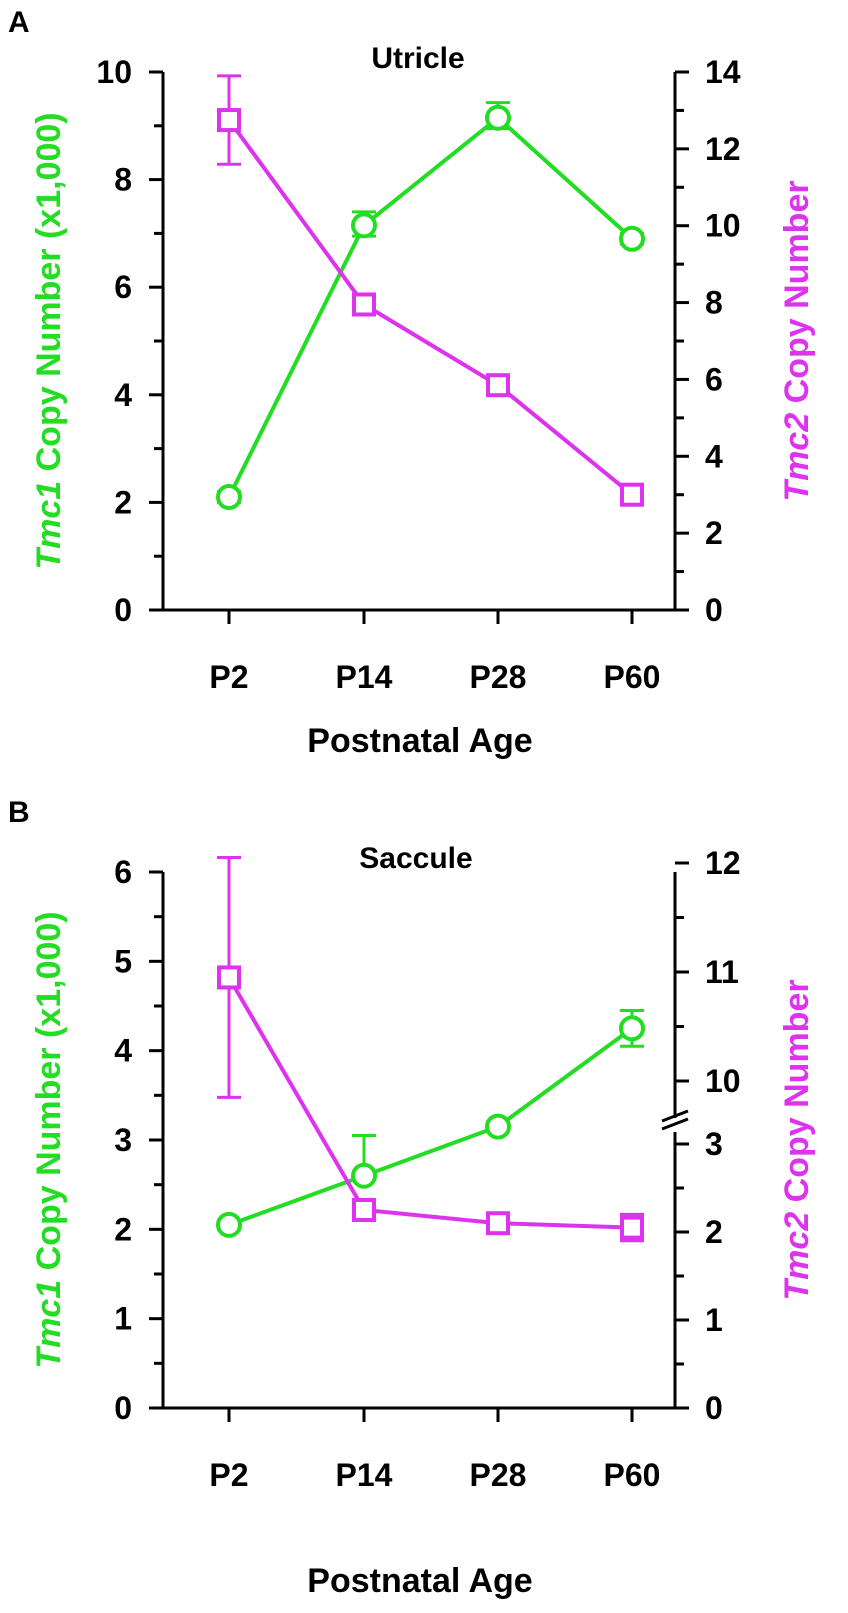 The height and width of the screenshot is (1613, 848). Describe the element at coordinates (723, 863) in the screenshot. I see `panel-b-right-tick-label: 12` at that location.